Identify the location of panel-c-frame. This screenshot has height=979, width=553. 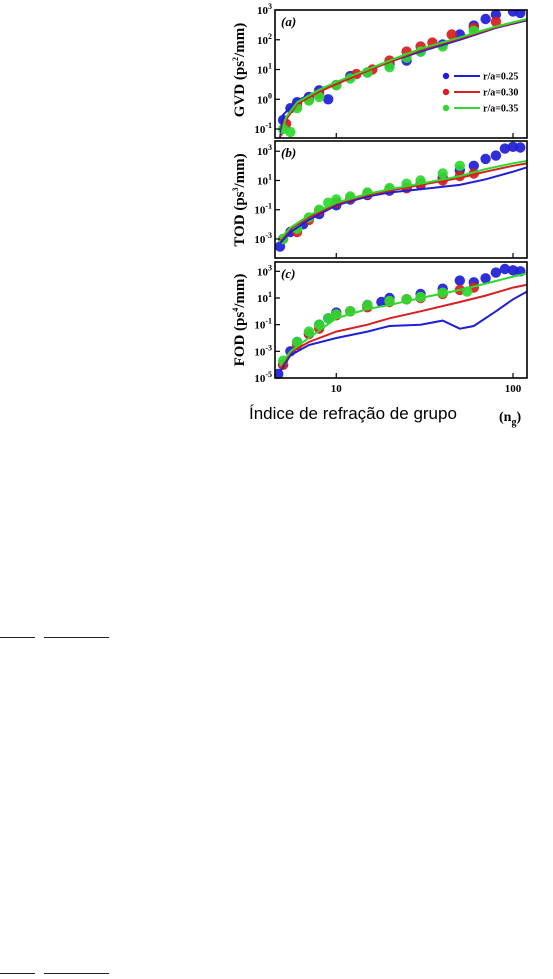
(401, 320).